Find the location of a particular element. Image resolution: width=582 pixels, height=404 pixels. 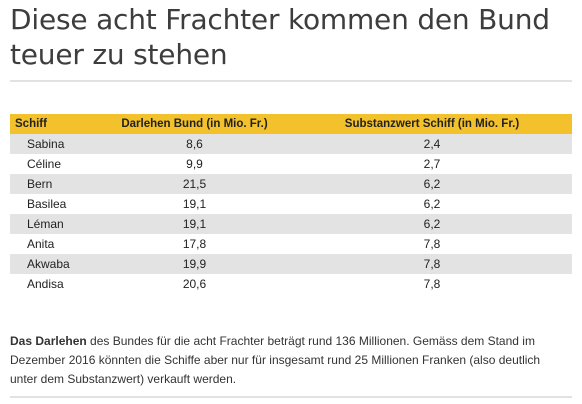

ship-name: Léman is located at coordinates (53, 224).